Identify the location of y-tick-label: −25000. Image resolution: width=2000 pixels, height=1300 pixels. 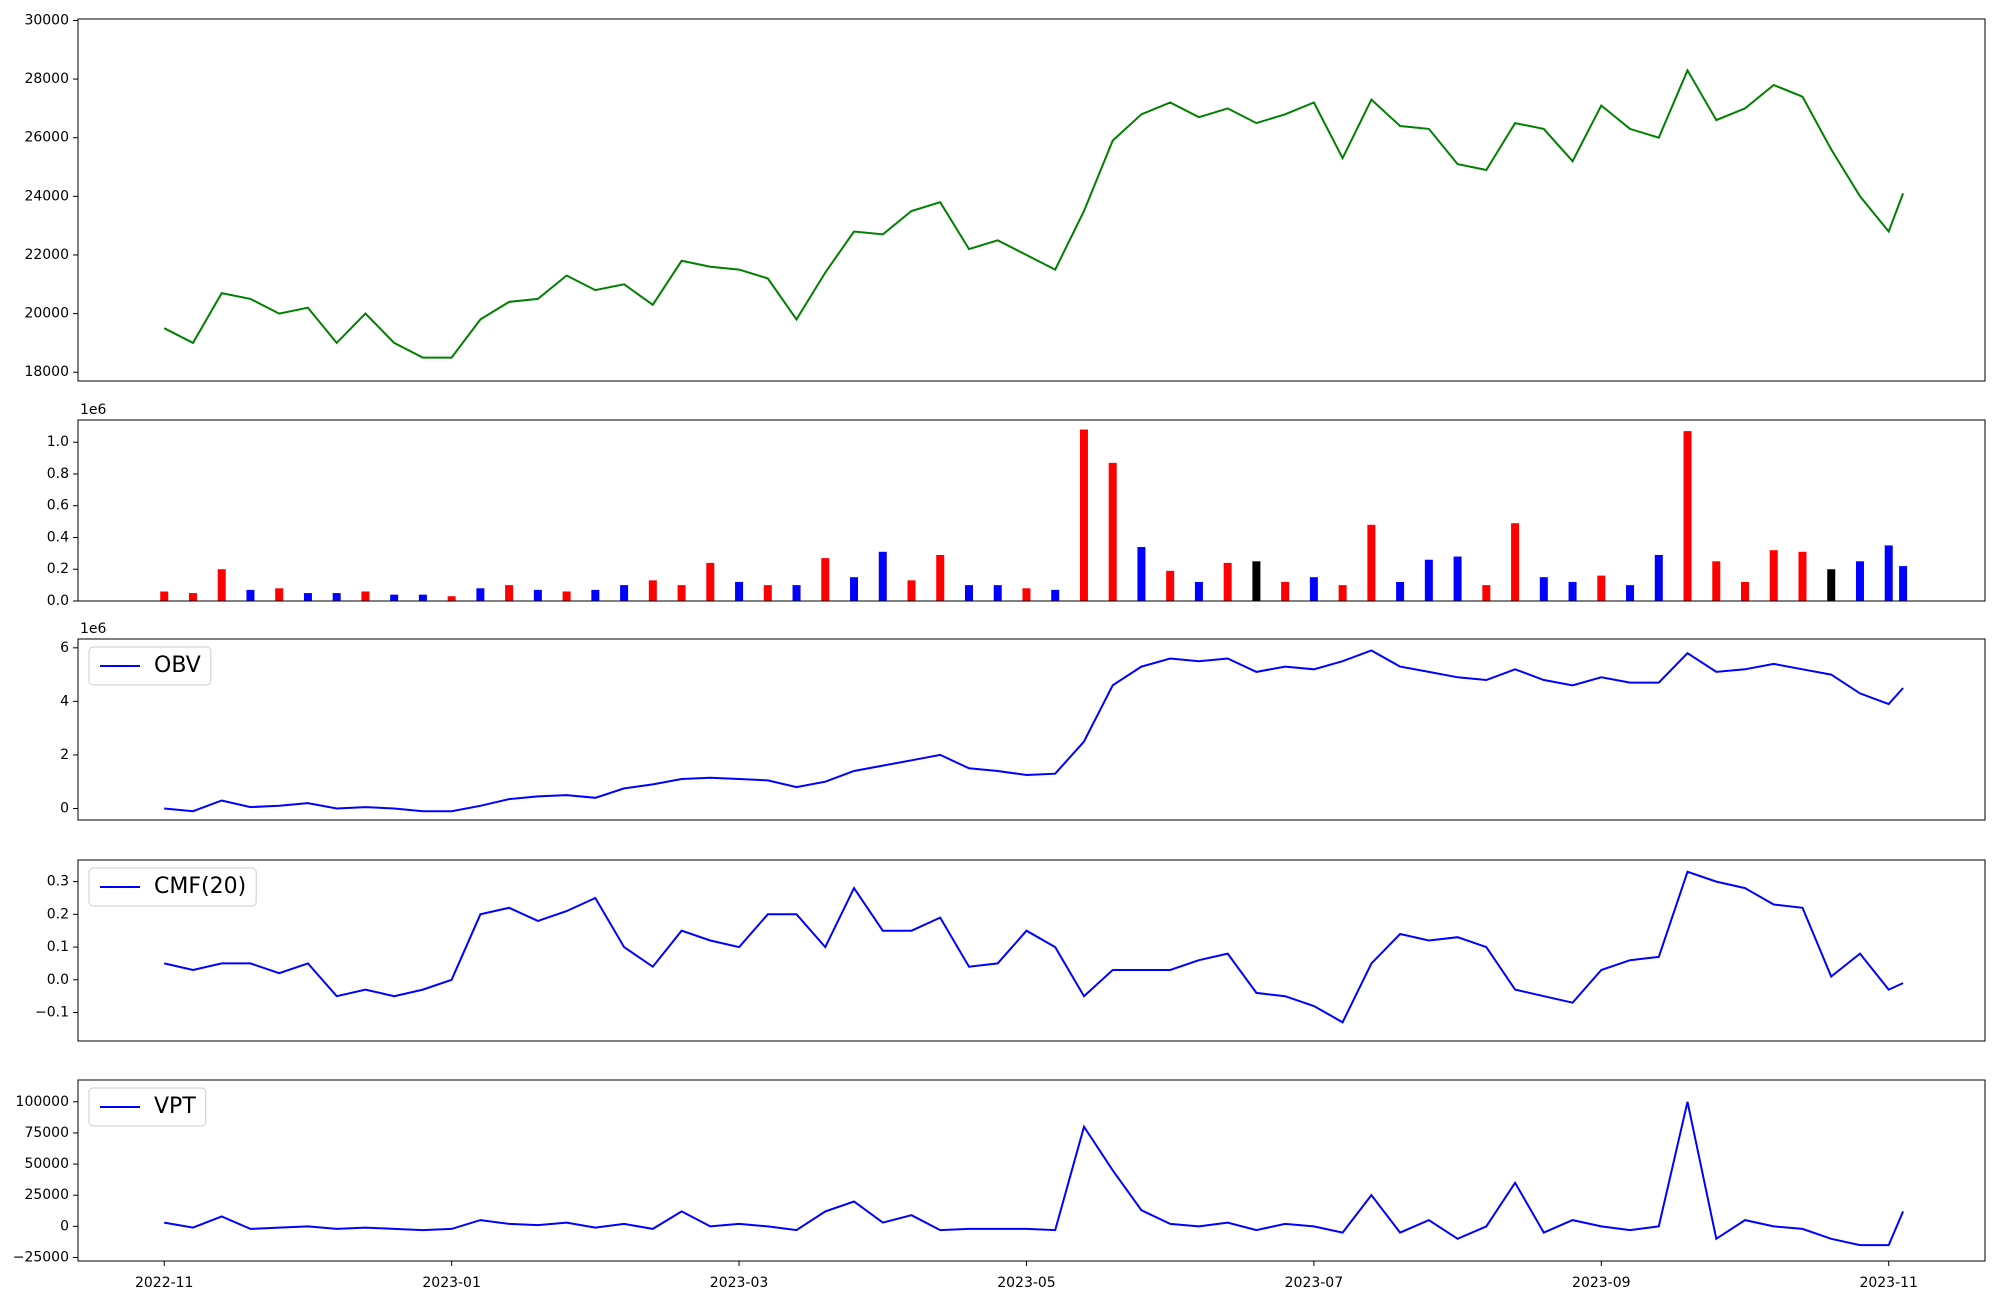
(41, 1258).